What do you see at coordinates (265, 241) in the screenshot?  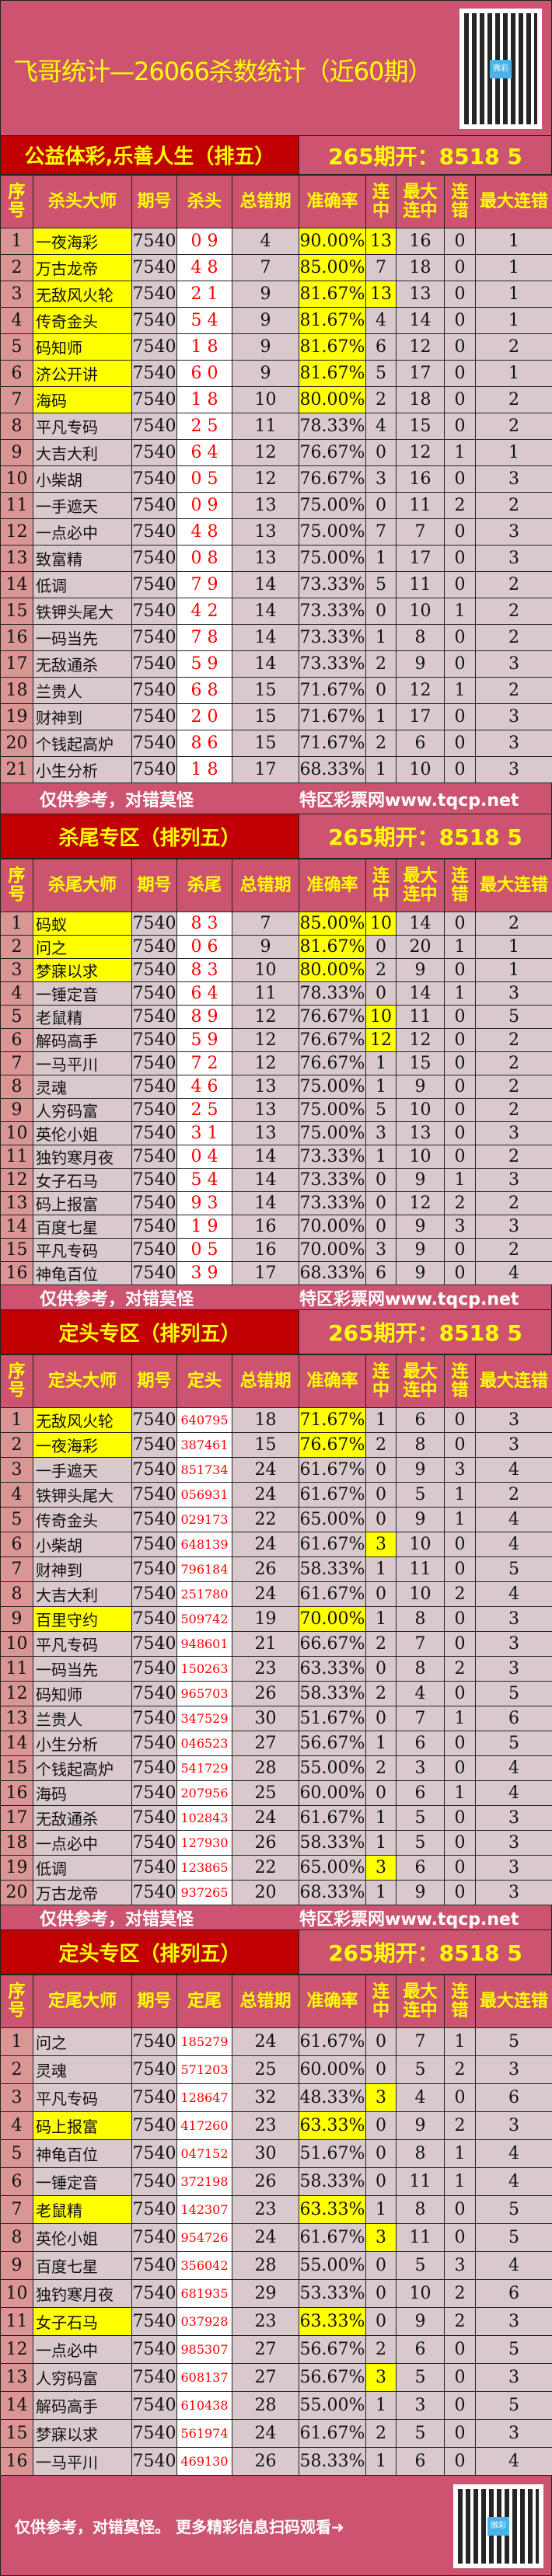 I see `cell-total-miss: 4` at bounding box center [265, 241].